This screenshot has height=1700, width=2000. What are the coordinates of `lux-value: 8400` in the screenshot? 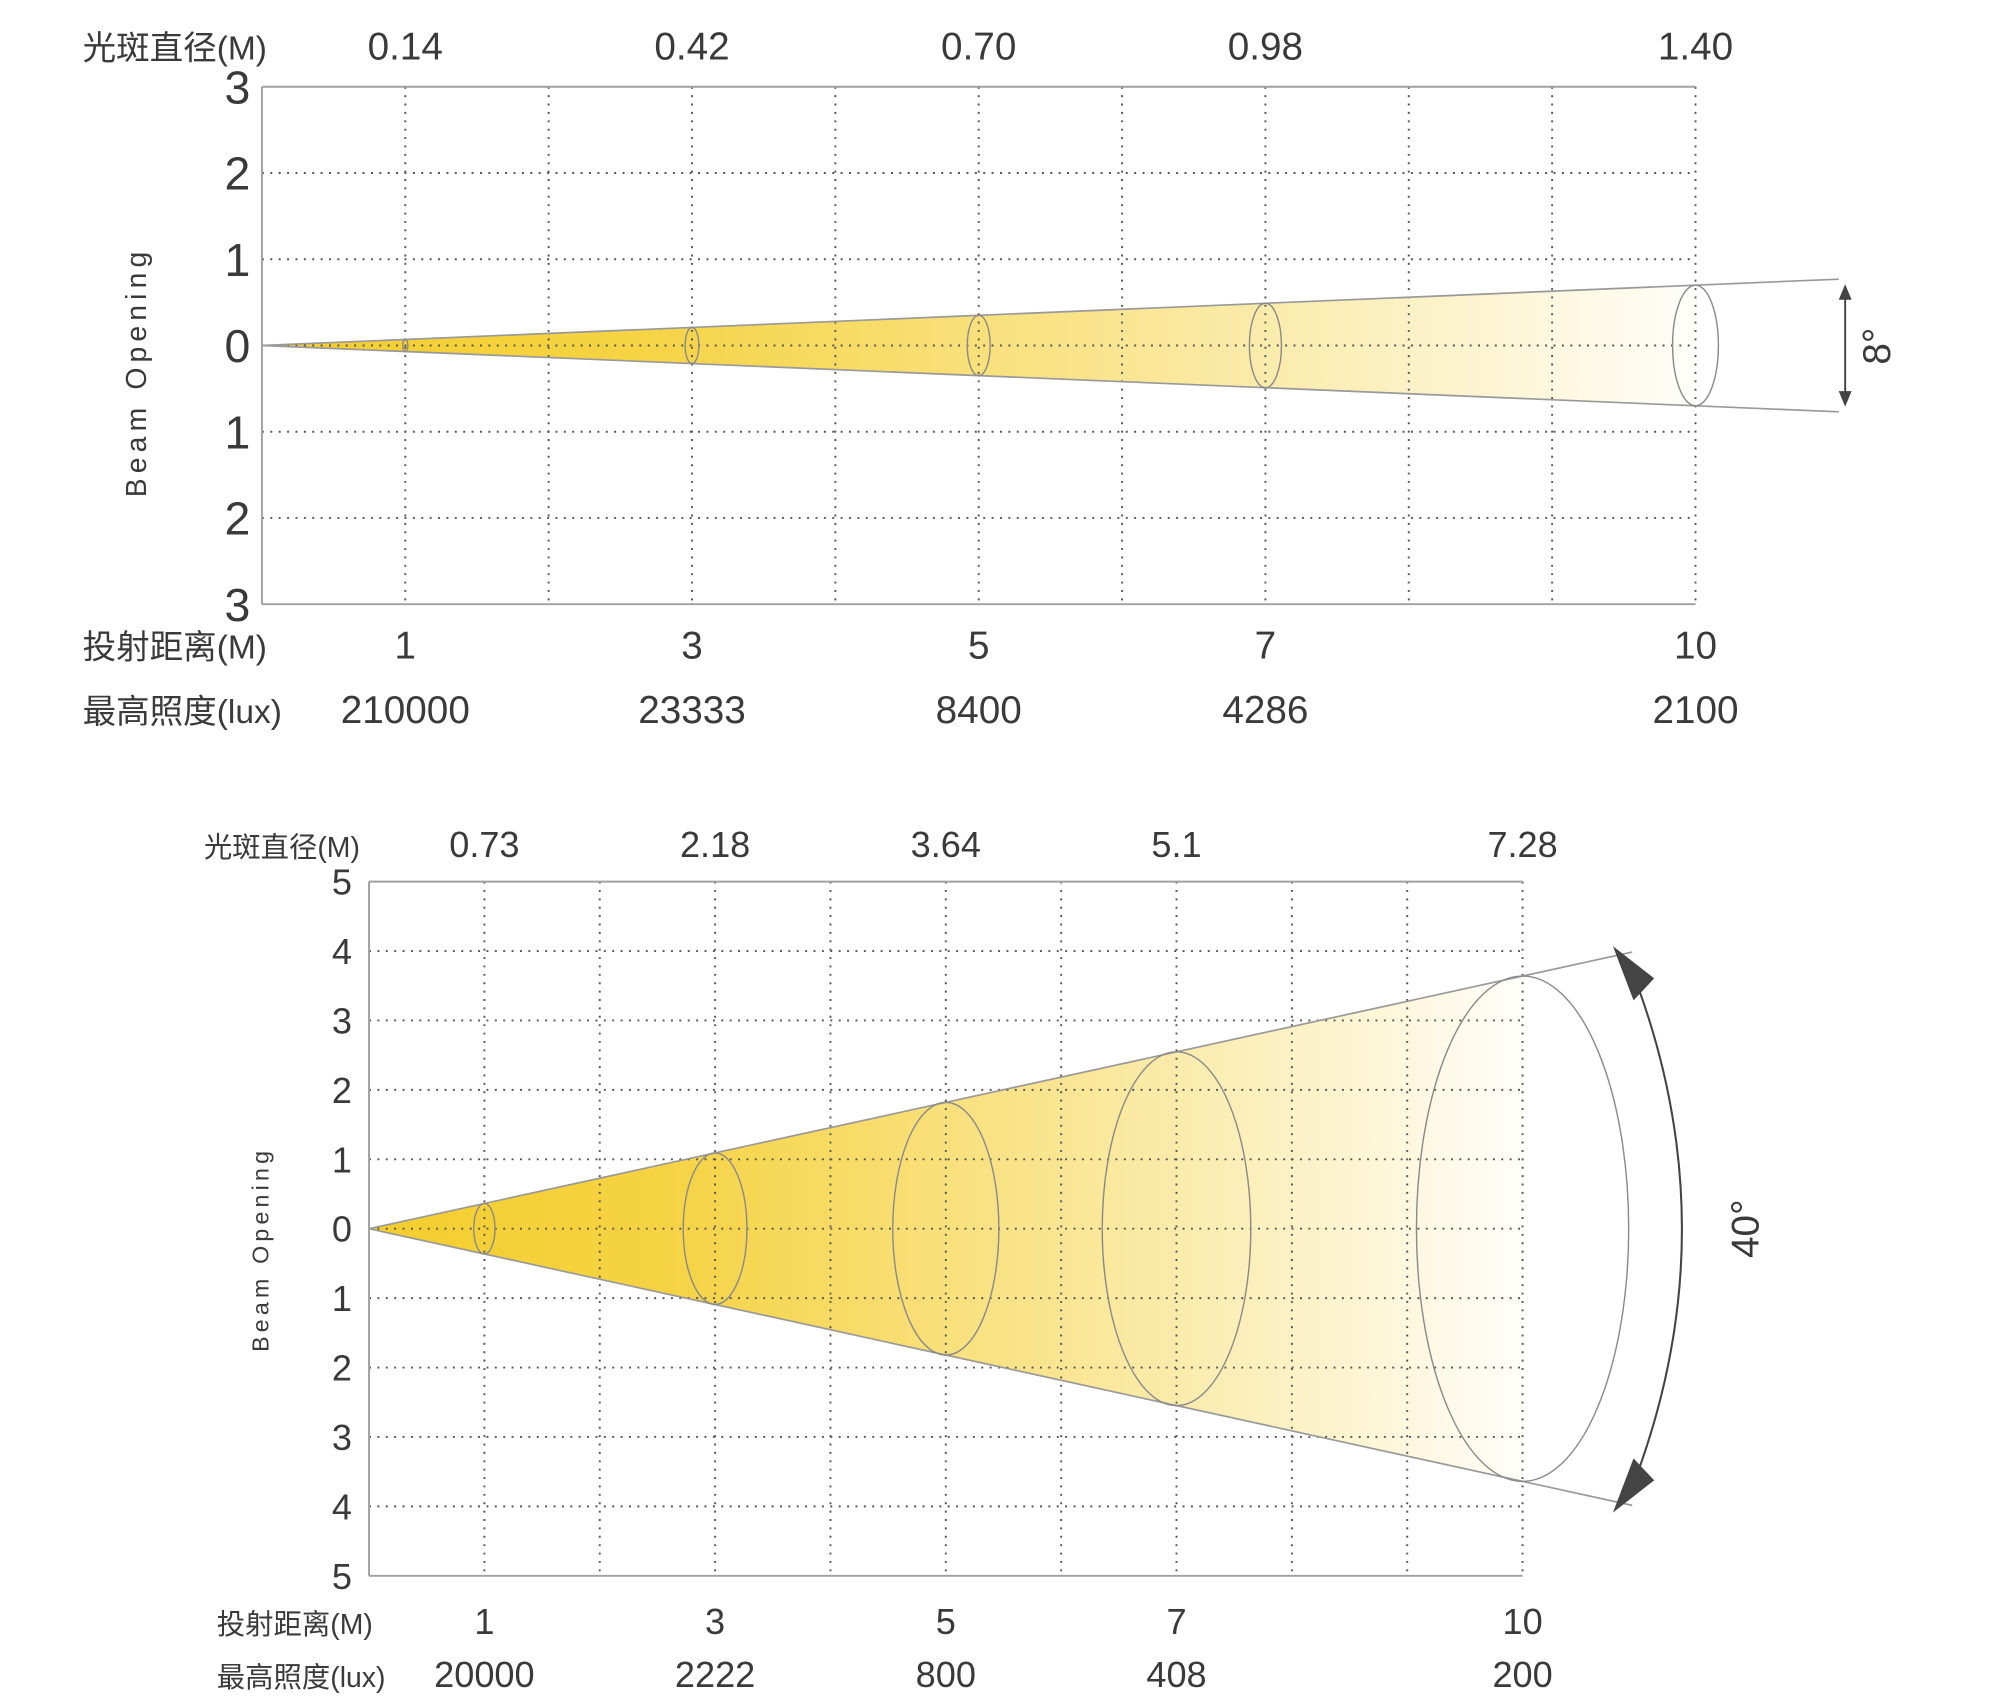 It's located at (979, 710).